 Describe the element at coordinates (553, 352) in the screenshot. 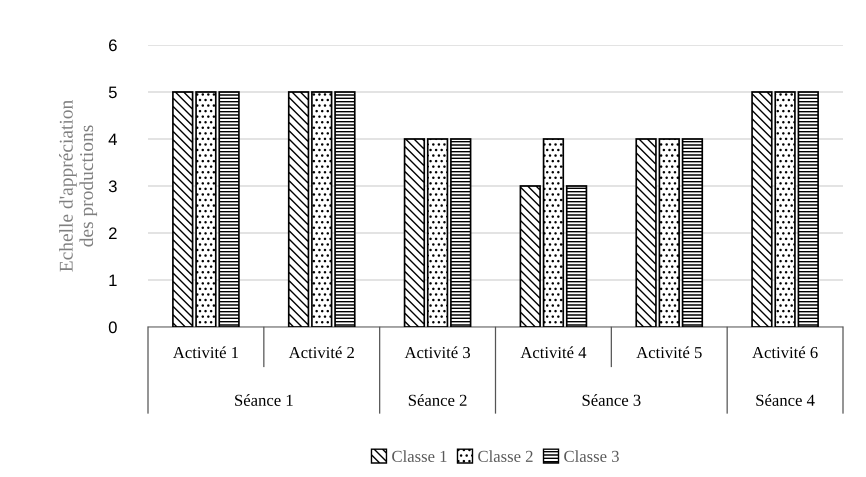

I see `x-tick-label: Activité 4` at that location.